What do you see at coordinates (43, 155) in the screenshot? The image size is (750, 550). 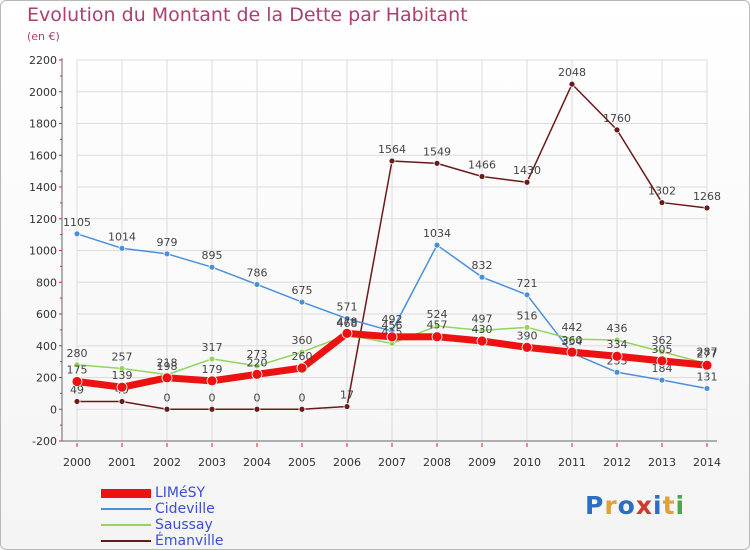 I see `y-tick-label: 1600` at bounding box center [43, 155].